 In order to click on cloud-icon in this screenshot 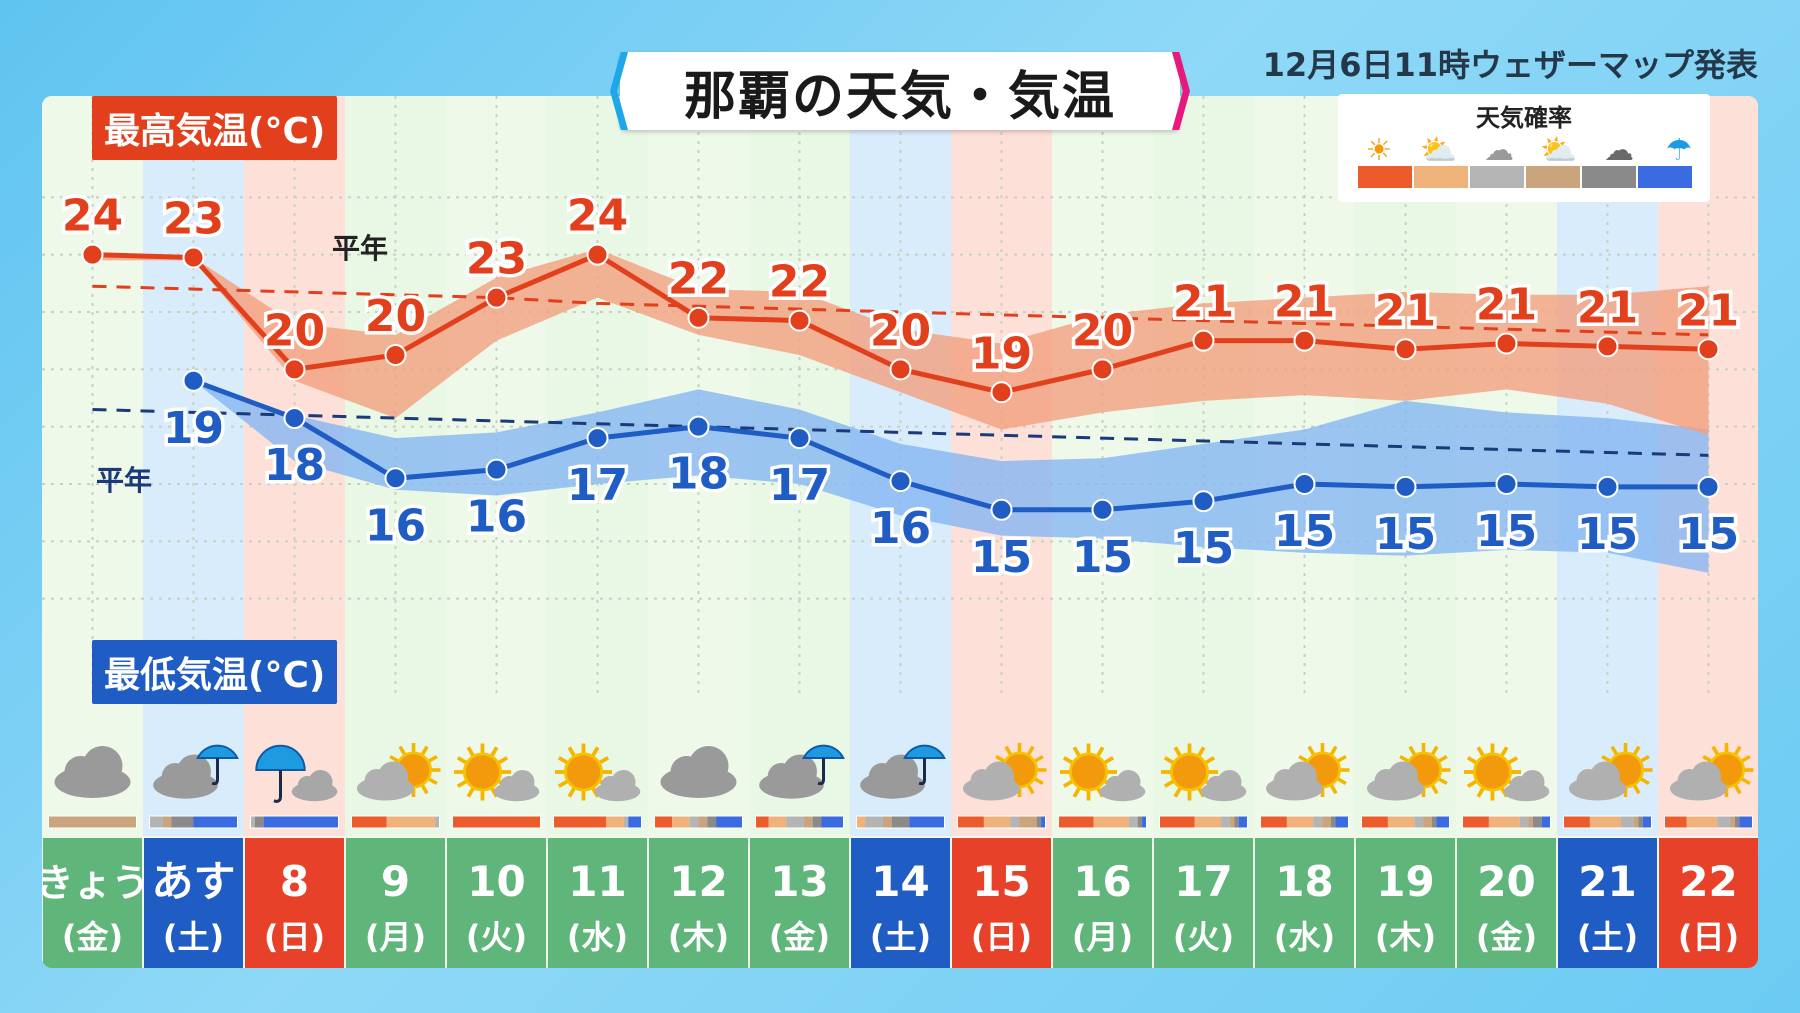, I will do `click(92, 772)`.